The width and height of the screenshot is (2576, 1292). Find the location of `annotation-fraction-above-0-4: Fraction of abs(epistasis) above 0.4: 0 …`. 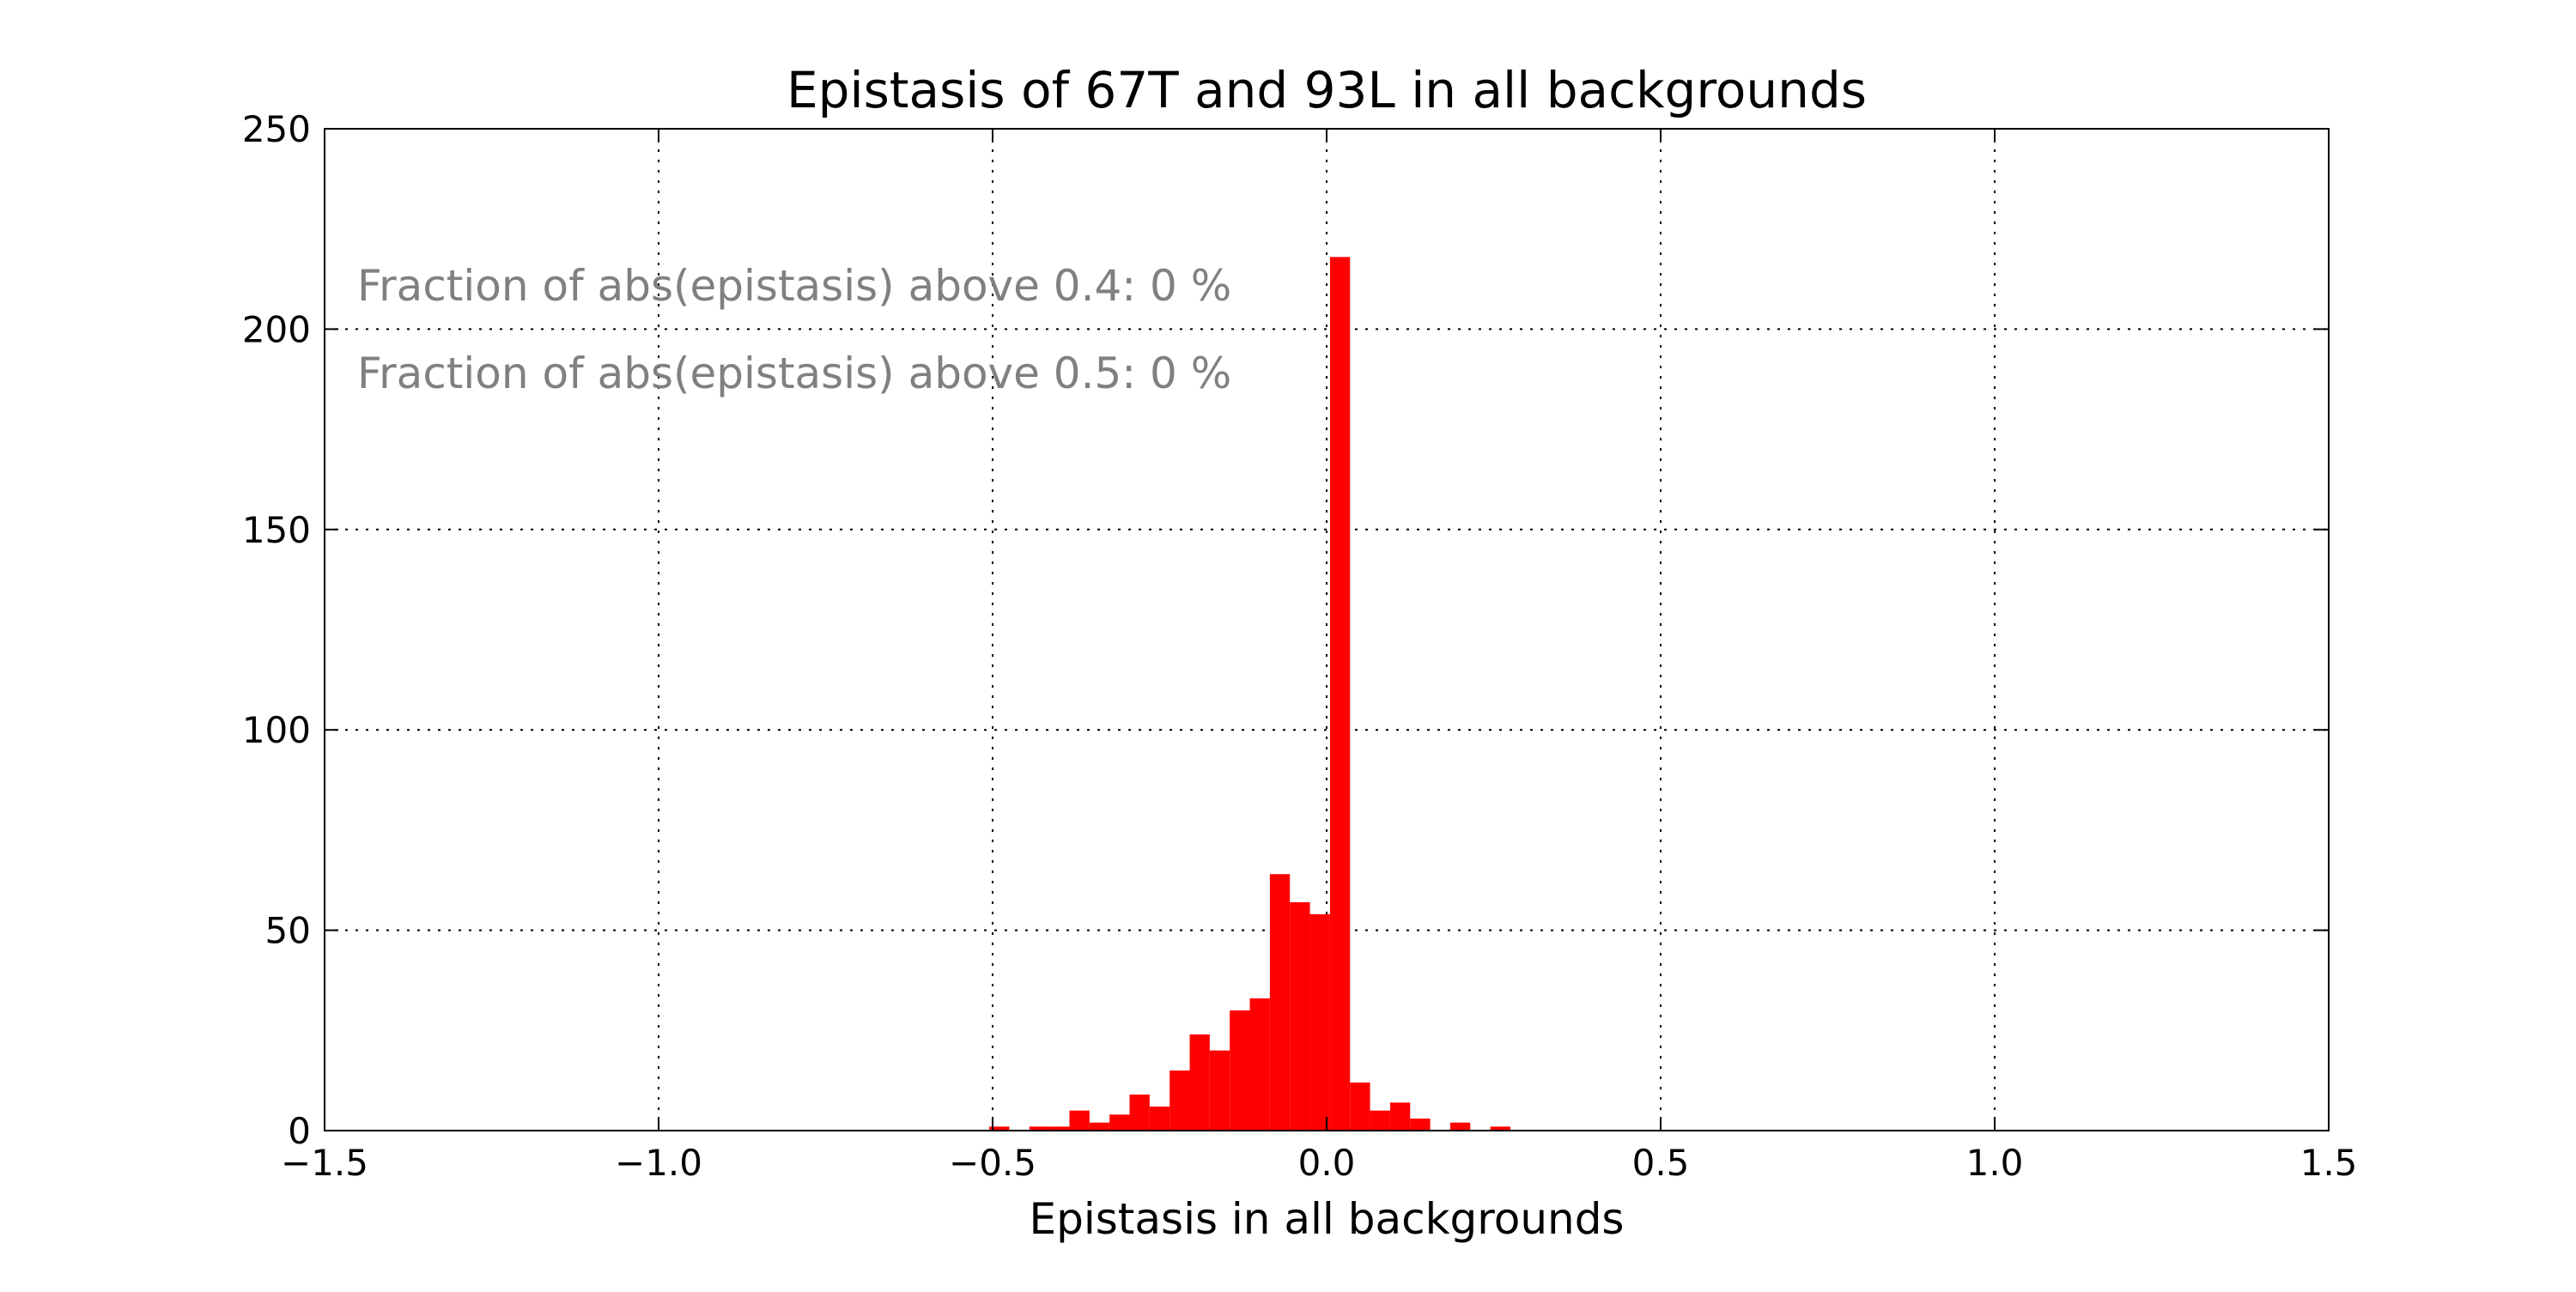

annotation-fraction-above-0-4: Fraction of abs(epistasis) above 0.4: 0 … is located at coordinates (794, 286).